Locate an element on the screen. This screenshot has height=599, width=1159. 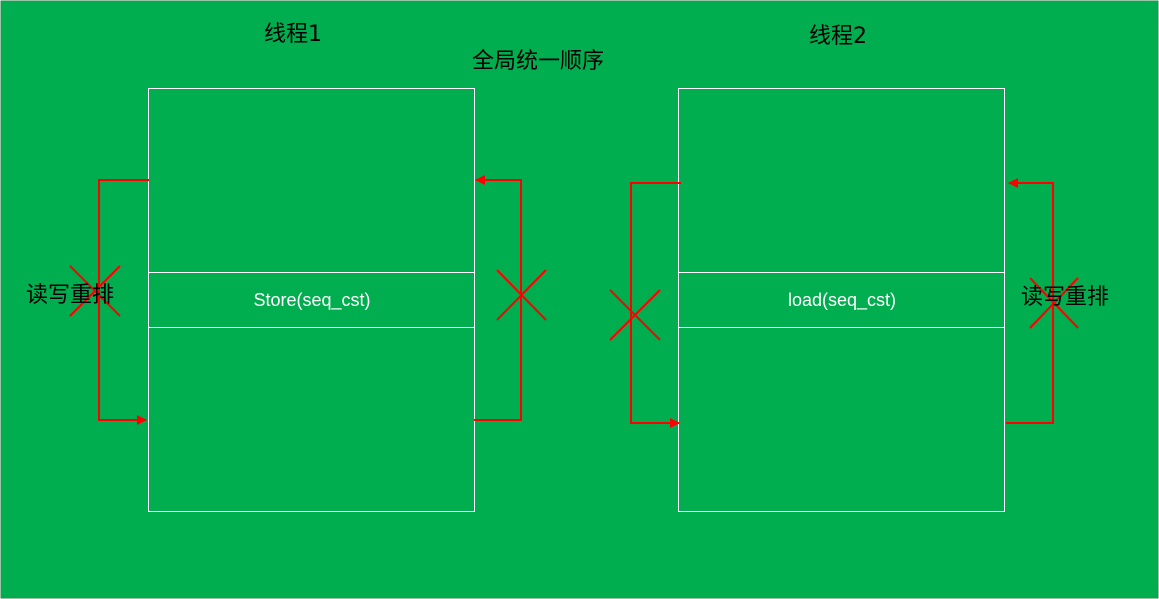
left-reorder-label: 读写重排 is located at coordinates (70, 295).